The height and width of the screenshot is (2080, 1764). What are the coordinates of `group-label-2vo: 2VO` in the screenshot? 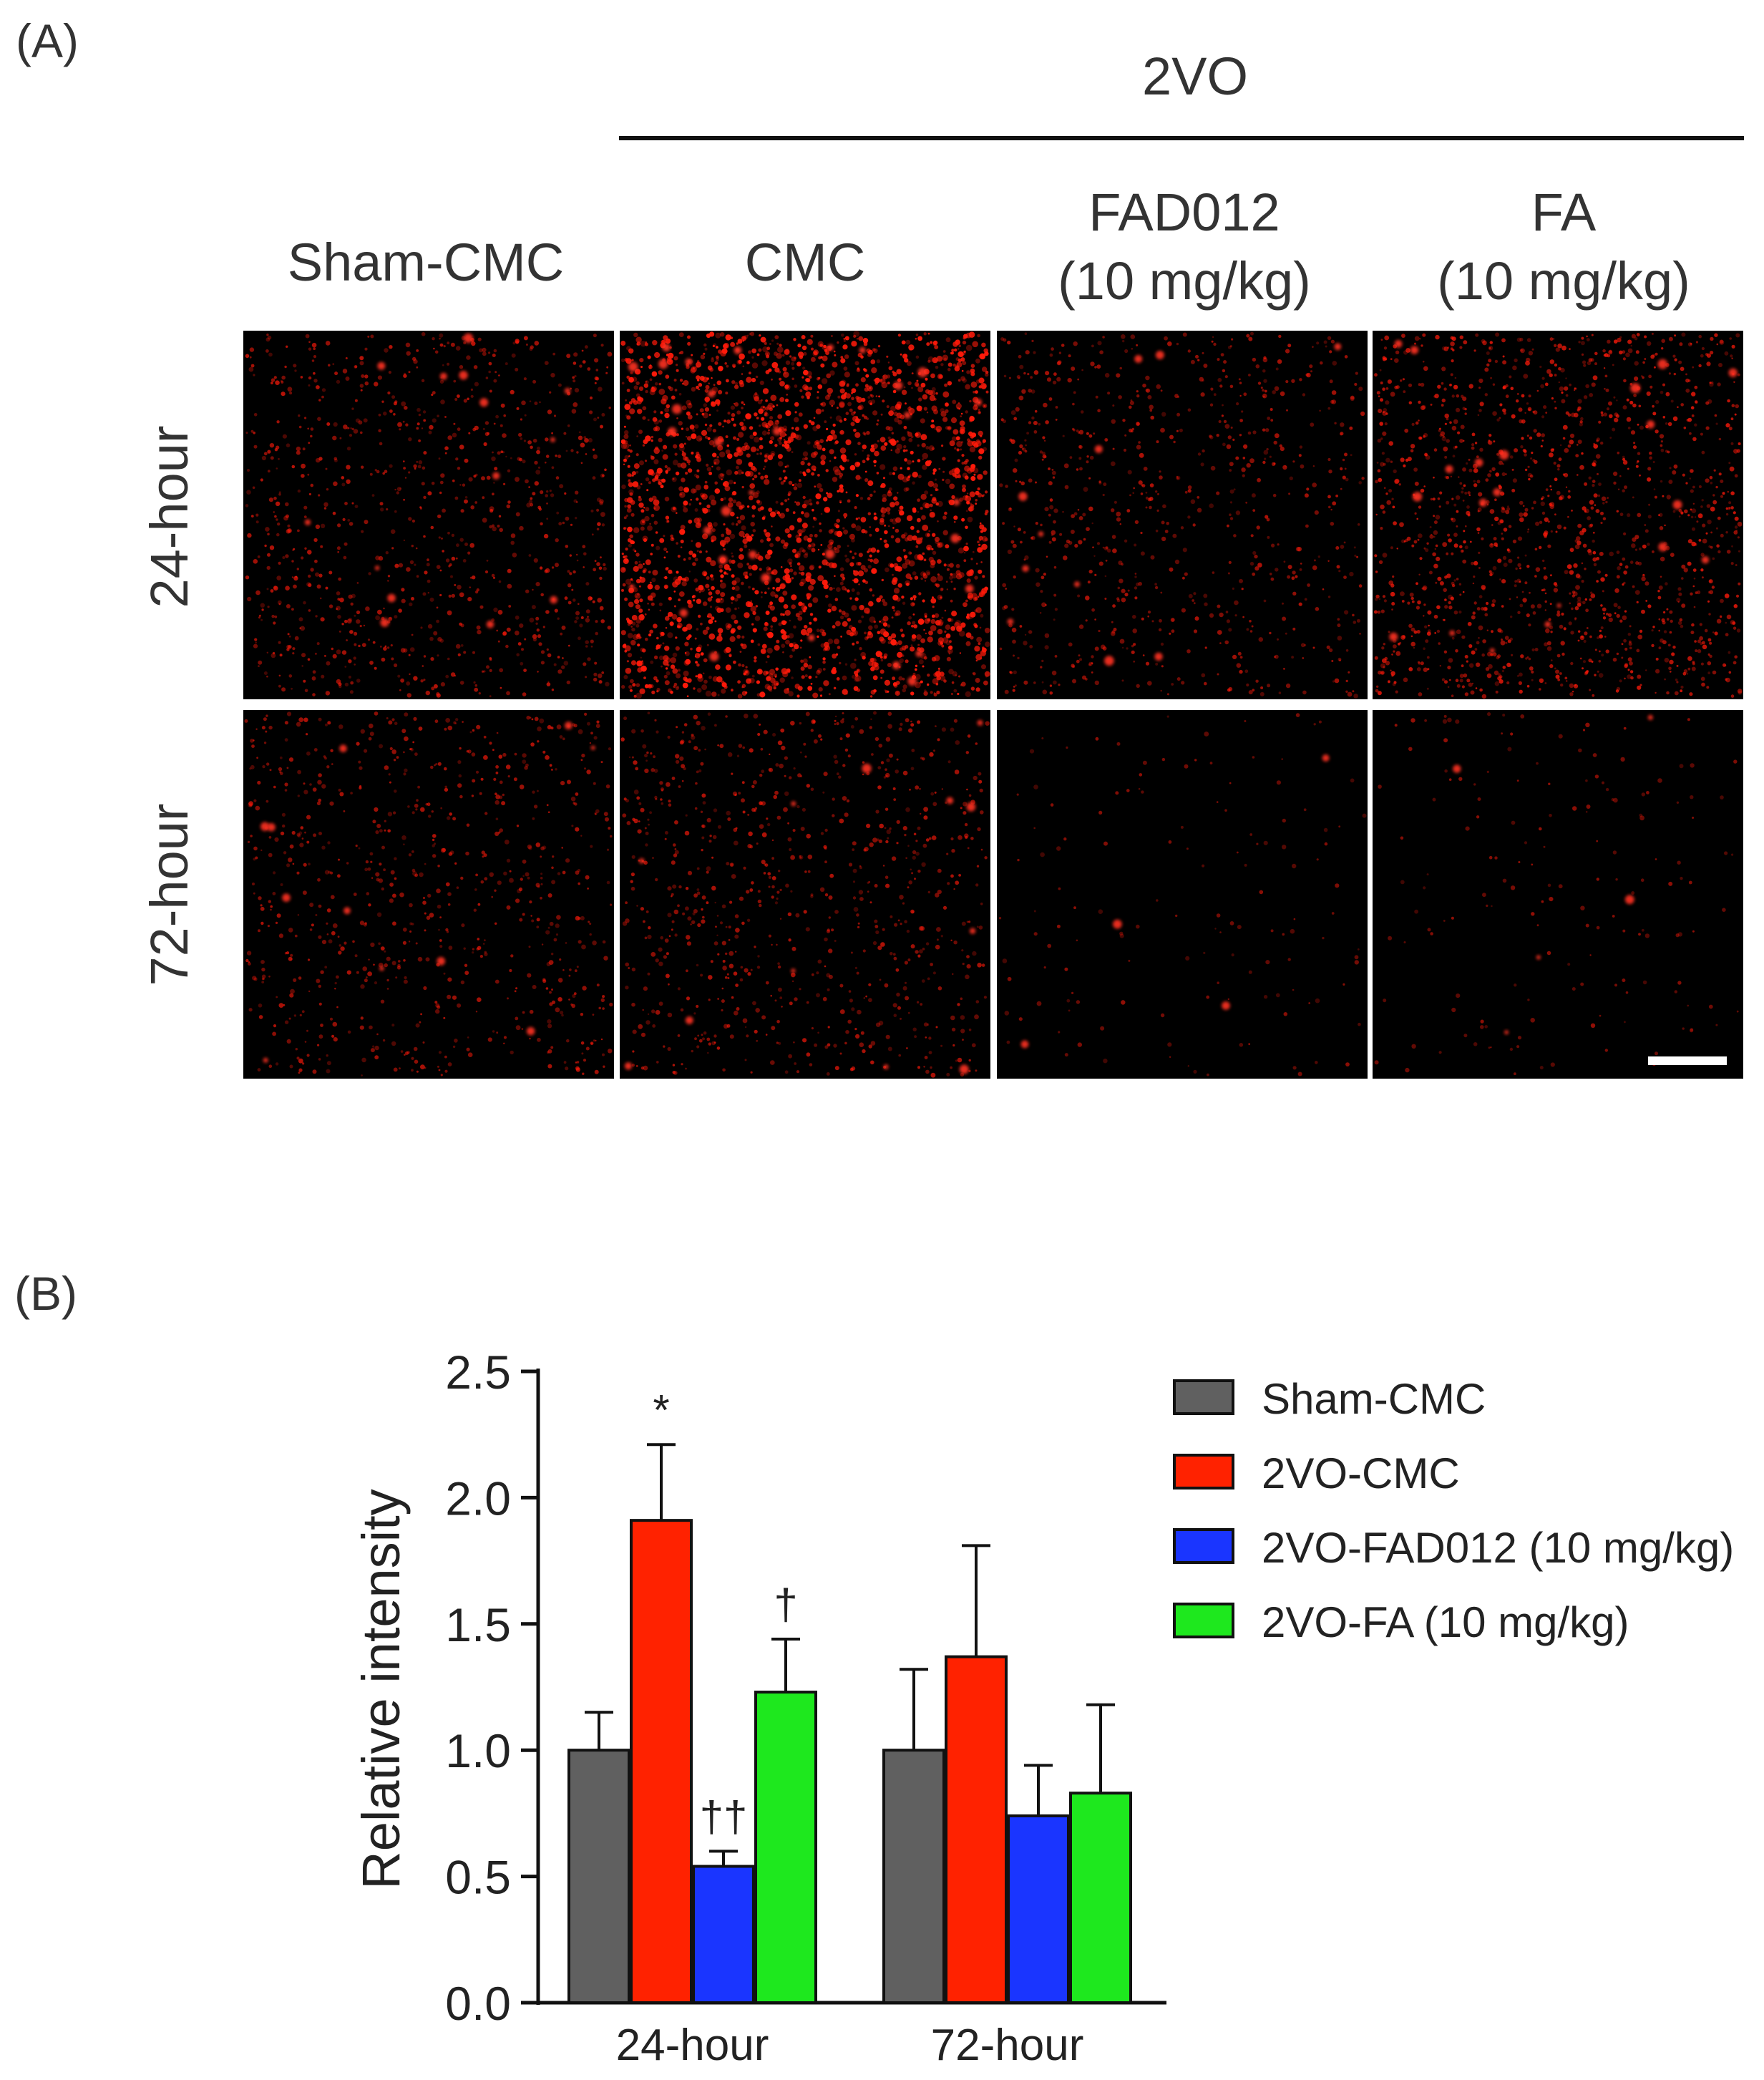 It's located at (1195, 76).